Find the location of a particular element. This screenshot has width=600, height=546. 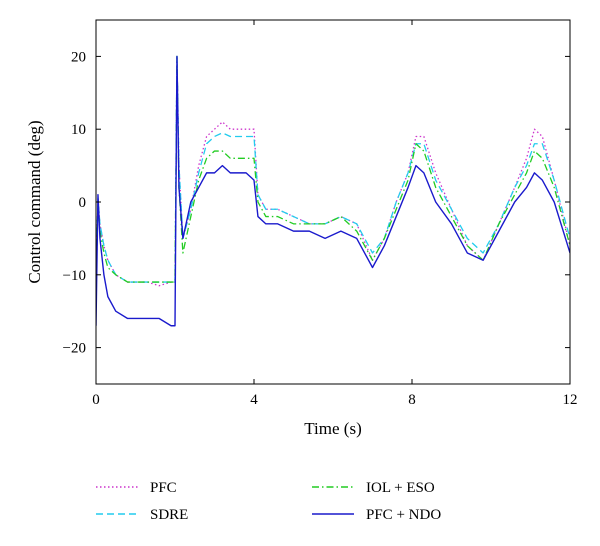

legend-item-2: SDRE is located at coordinates (142, 515).